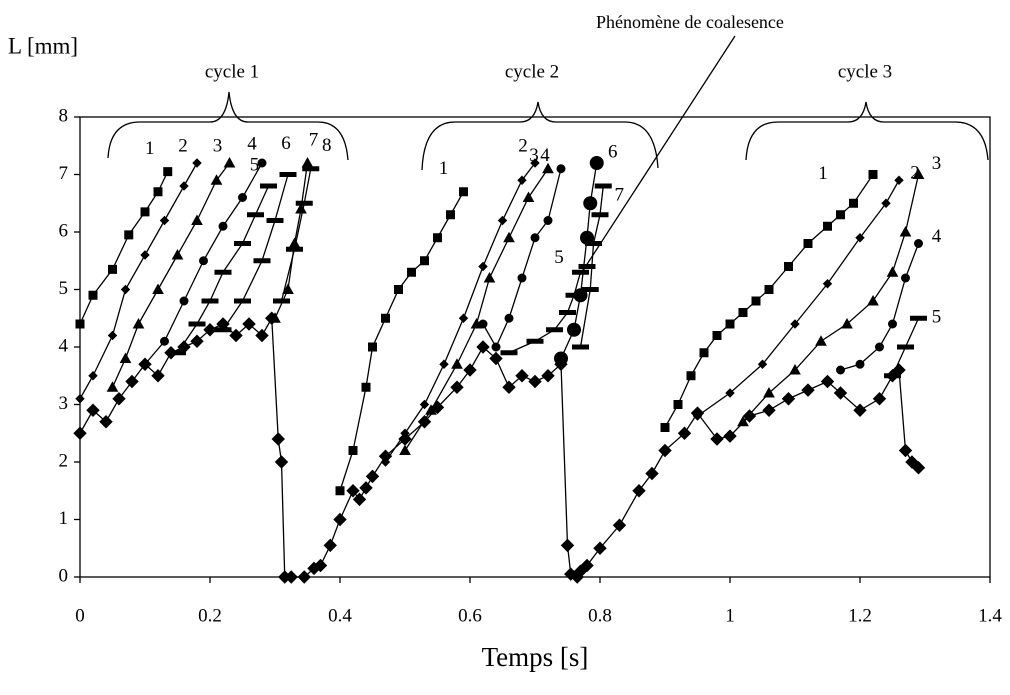  I want to click on series-label: 5, so click(559, 257).